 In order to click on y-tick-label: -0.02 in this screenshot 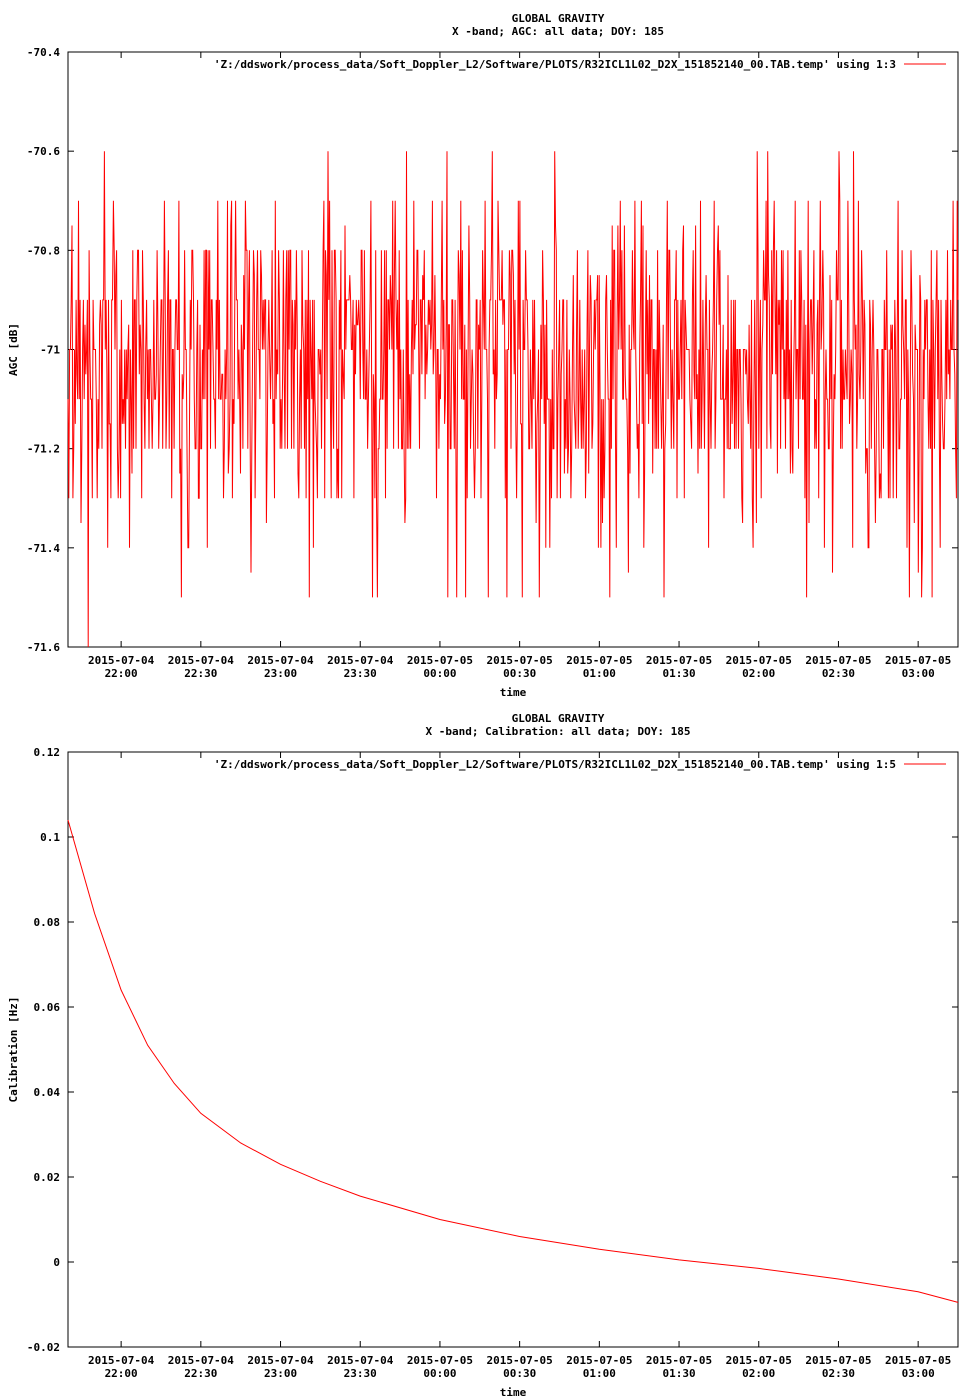, I will do `click(43, 1347)`.